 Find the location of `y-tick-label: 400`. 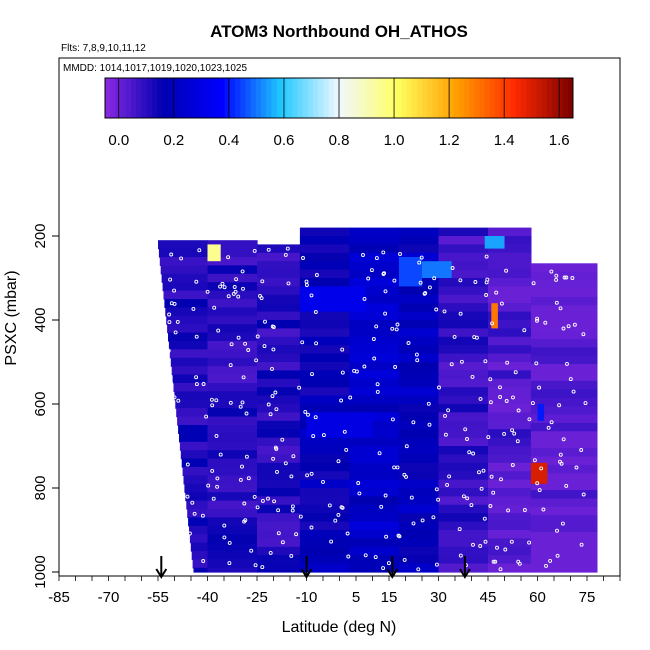

y-tick-label: 400 is located at coordinates (40, 319).